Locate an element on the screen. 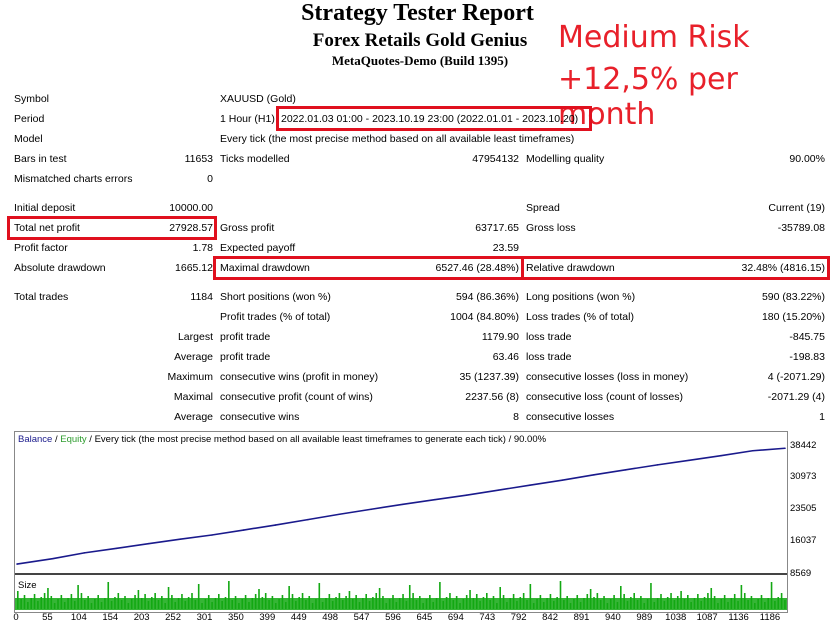 This screenshot has height=629, width=835. ticks-value: 47954132 is located at coordinates (495, 159).